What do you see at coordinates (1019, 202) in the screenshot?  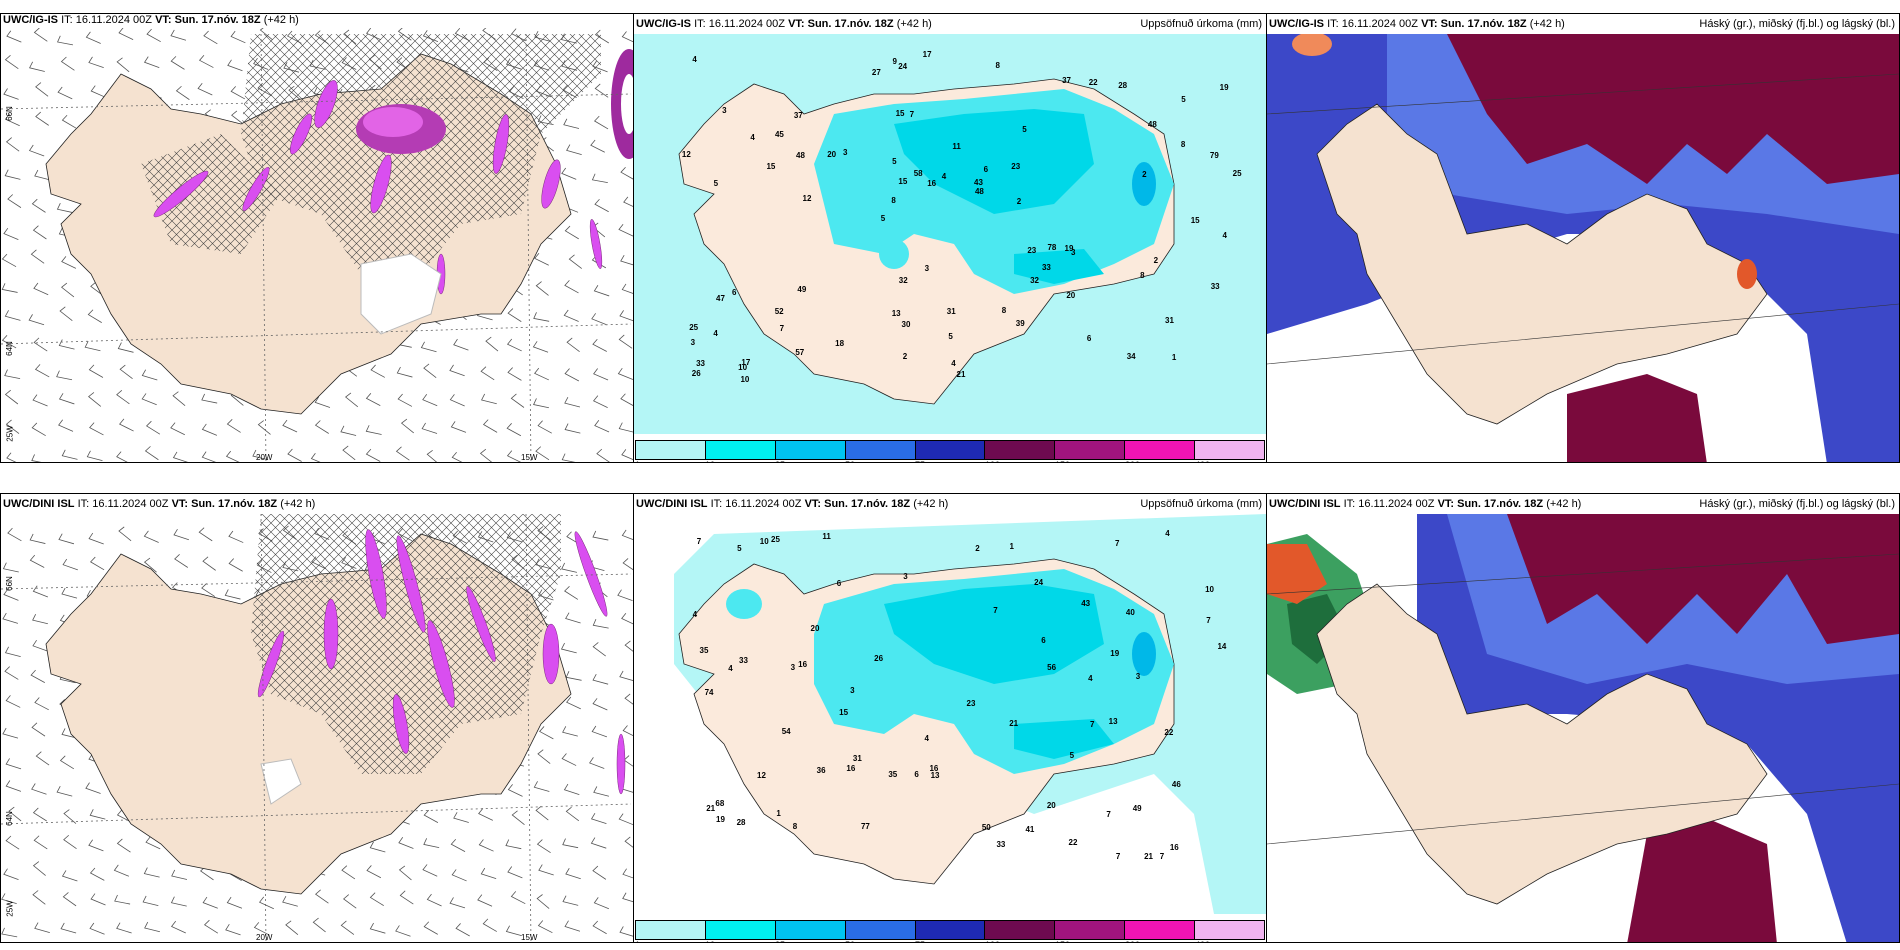 I see `precip-value-label: 2` at bounding box center [1019, 202].